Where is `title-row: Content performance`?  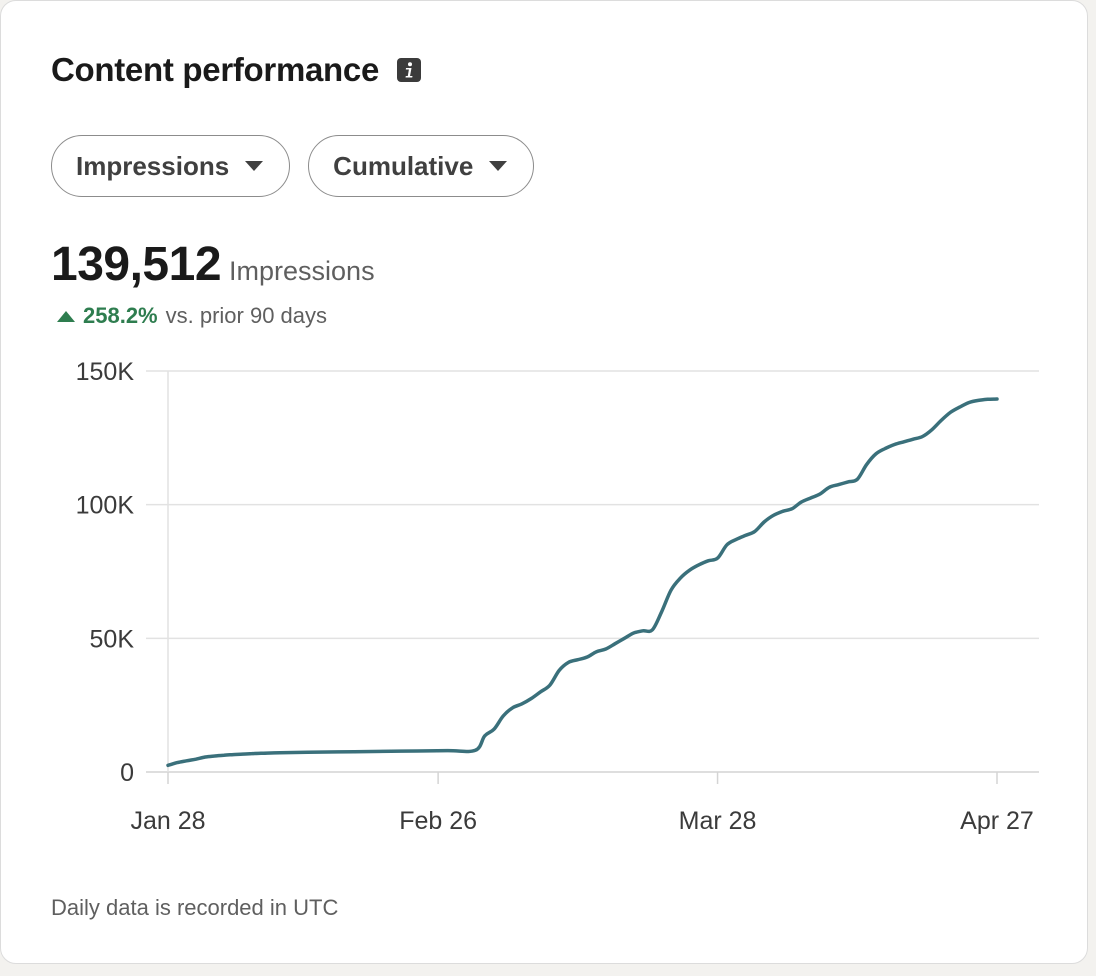 title-row: Content performance is located at coordinates (236, 70).